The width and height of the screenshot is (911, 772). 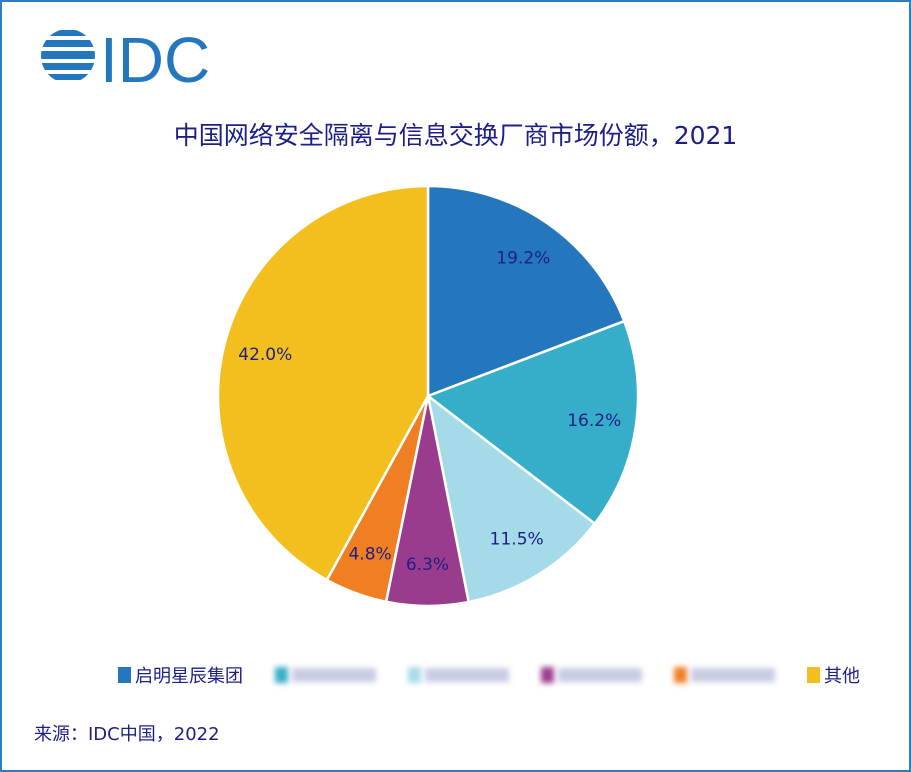 What do you see at coordinates (427, 565) in the screenshot?
I see `data-label-3: 6.3%` at bounding box center [427, 565].